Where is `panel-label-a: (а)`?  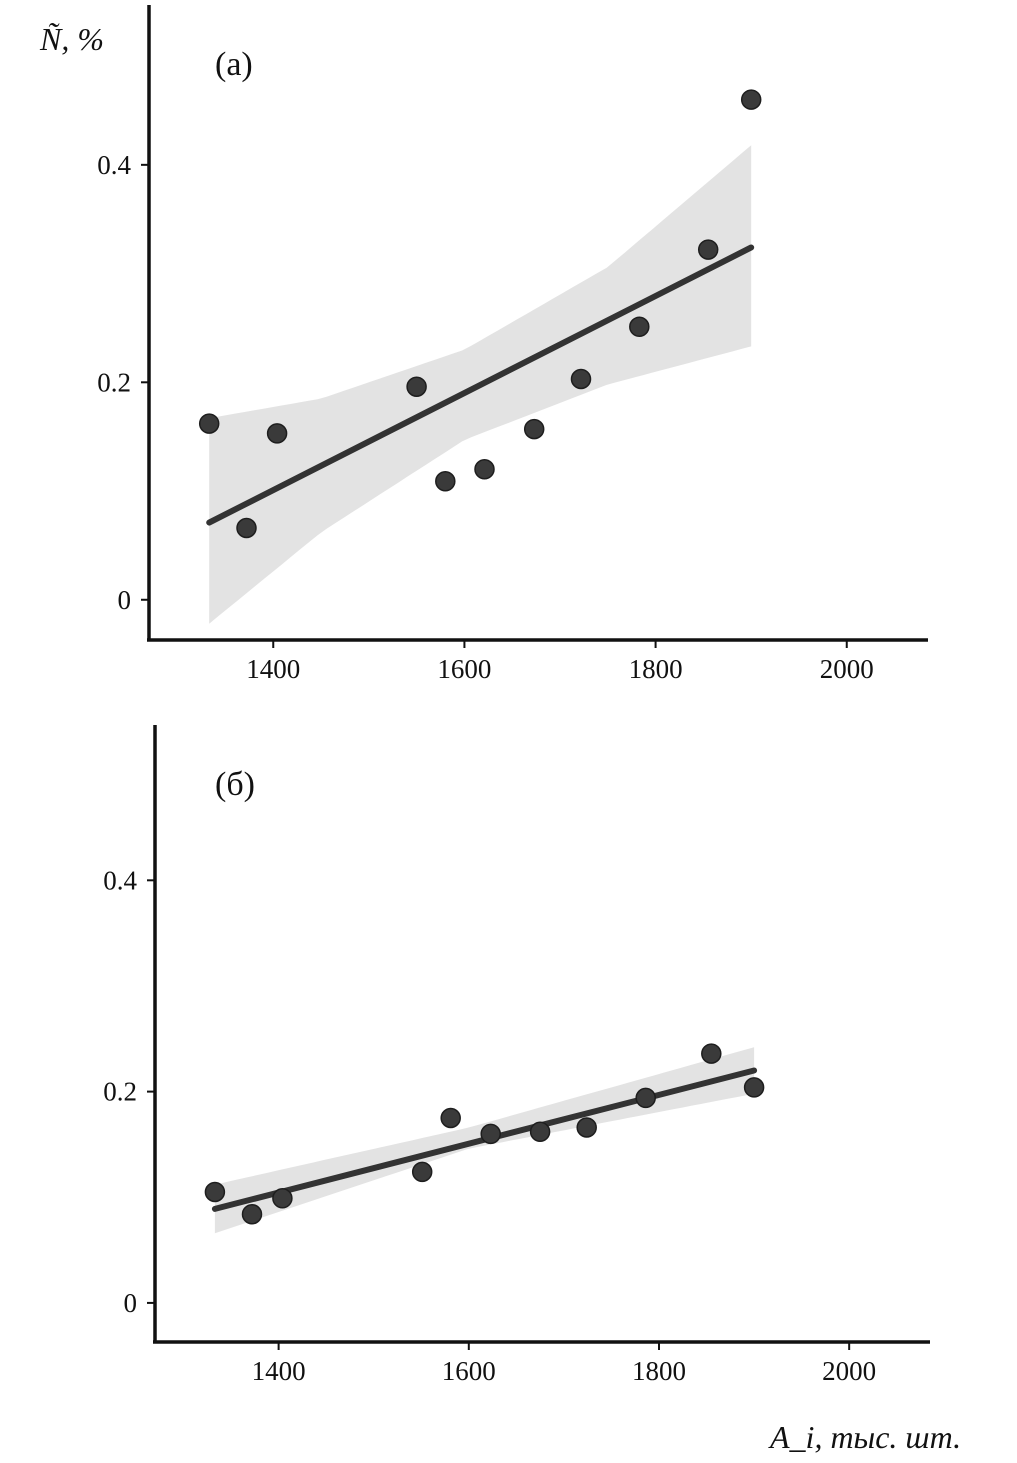
panel-label-a: (а) is located at coordinates (234, 64).